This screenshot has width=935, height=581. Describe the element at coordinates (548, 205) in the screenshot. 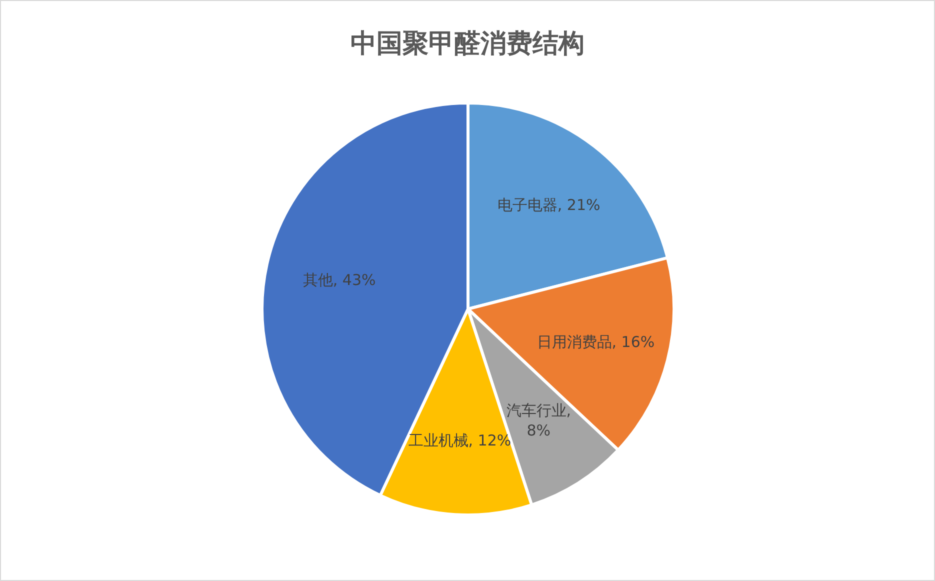

I see `slice-label: 电子电器, 21%` at that location.